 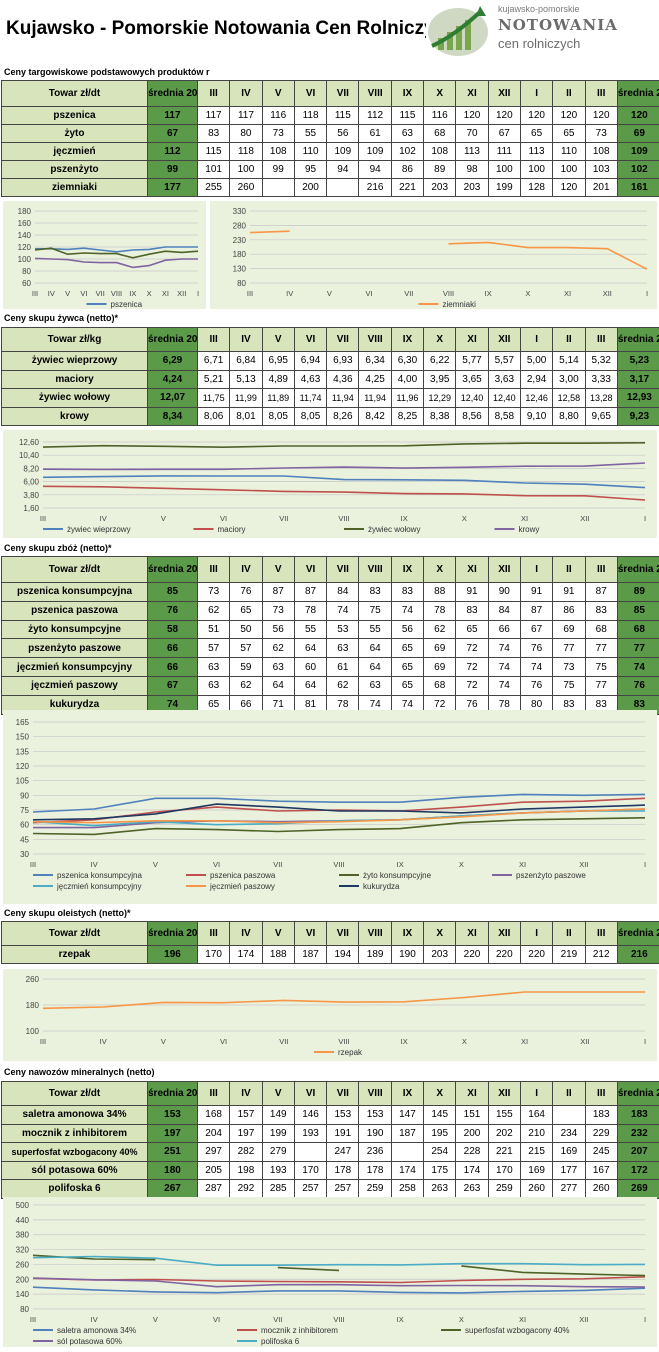 I want to click on y-tick-label: 200, so click(x=23, y=1279).